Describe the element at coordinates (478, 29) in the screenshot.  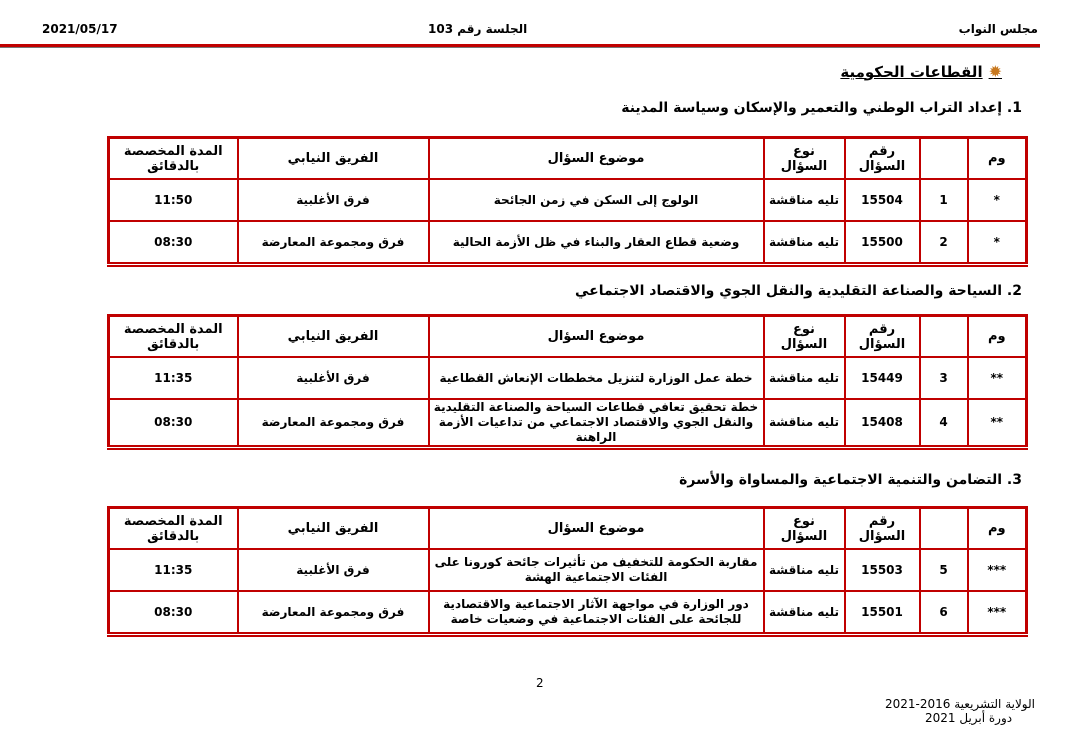
I see `session-number: الجلسة رقم 103` at that location.